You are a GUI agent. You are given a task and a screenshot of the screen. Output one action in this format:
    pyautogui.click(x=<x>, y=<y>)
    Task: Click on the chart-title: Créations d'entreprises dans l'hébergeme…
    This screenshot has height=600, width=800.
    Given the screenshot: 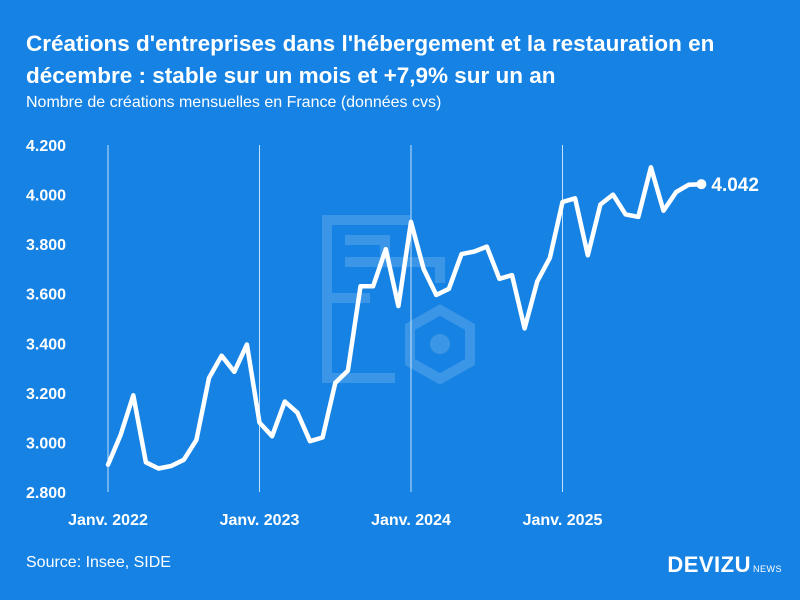 What is the action you would take?
    pyautogui.click(x=370, y=59)
    